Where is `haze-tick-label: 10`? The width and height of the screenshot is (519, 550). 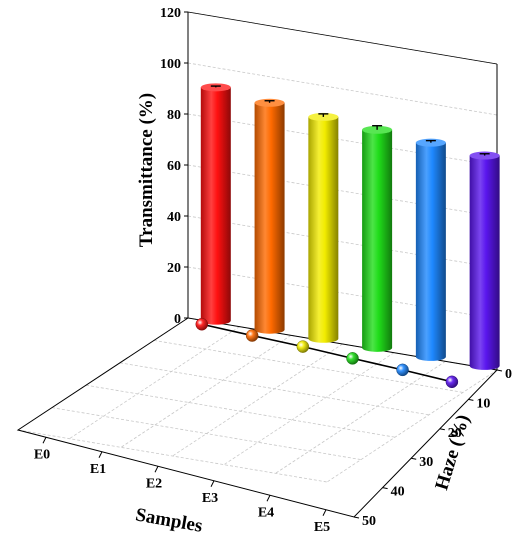 haze-tick-label: 10 is located at coordinates (483, 403).